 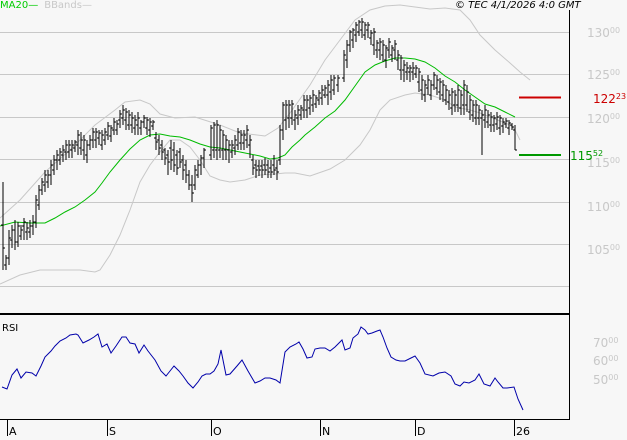 I want to click on copyright-timestamp: © TEC 4/1/2026 4:0 GMT, so click(x=518, y=5).